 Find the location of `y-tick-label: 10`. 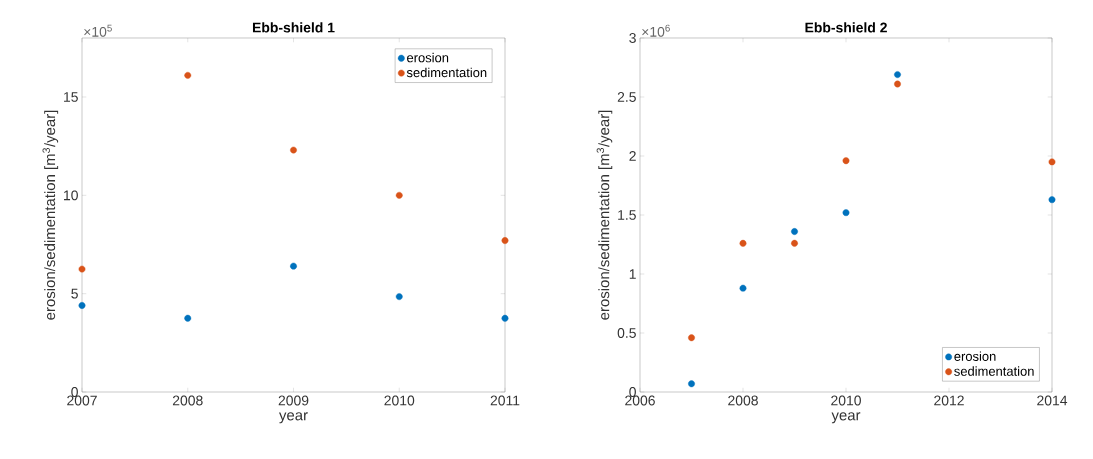

y-tick-label: 10 is located at coordinates (71, 195).